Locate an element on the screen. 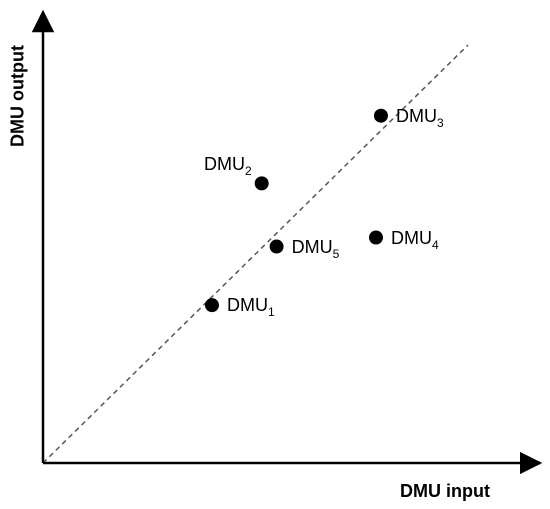  y-axis-title: DMU output is located at coordinates (17, 96).